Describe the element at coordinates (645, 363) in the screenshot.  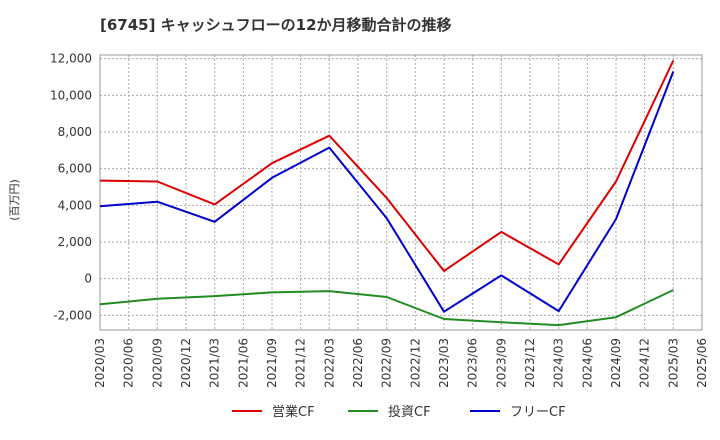
I see `x-tick-label: 2024/12` at that location.